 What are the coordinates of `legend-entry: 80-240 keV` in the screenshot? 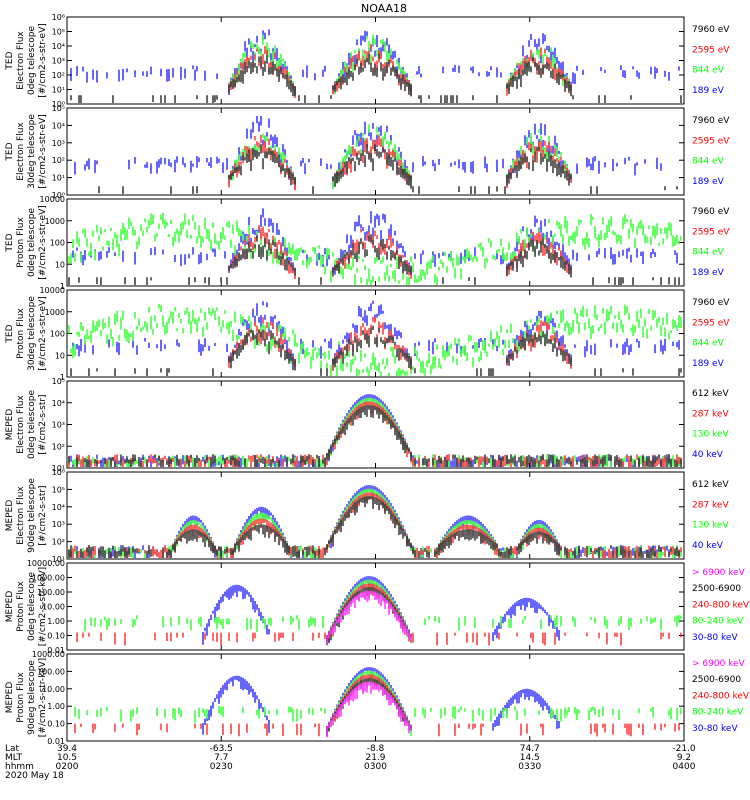 It's located at (718, 713).